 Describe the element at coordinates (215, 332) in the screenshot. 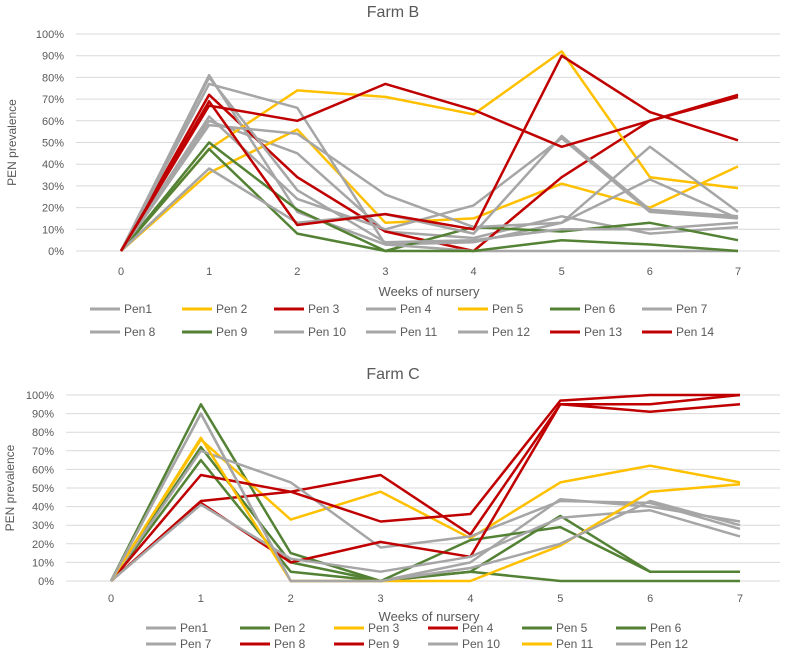

I see `legend-item: Pen 9` at that location.